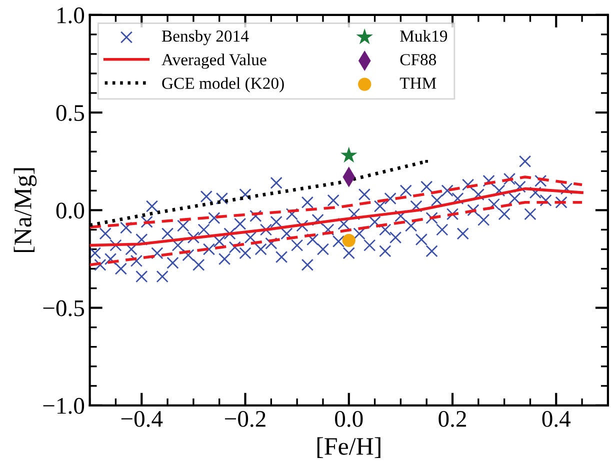  Describe the element at coordinates (348, 447) in the screenshot. I see `x-axis-title: [Fe/H]` at that location.